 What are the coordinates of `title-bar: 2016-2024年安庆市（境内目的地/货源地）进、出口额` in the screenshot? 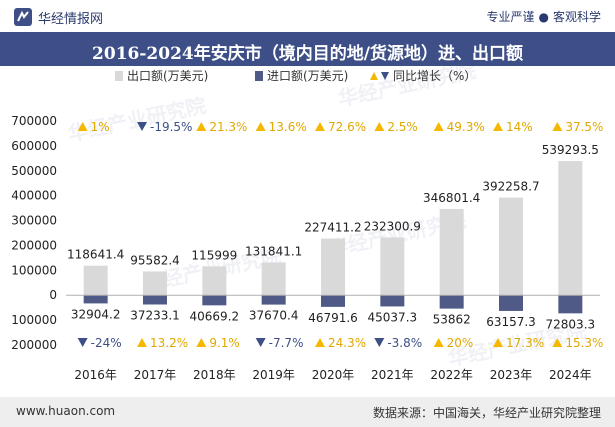 It's located at (307, 49).